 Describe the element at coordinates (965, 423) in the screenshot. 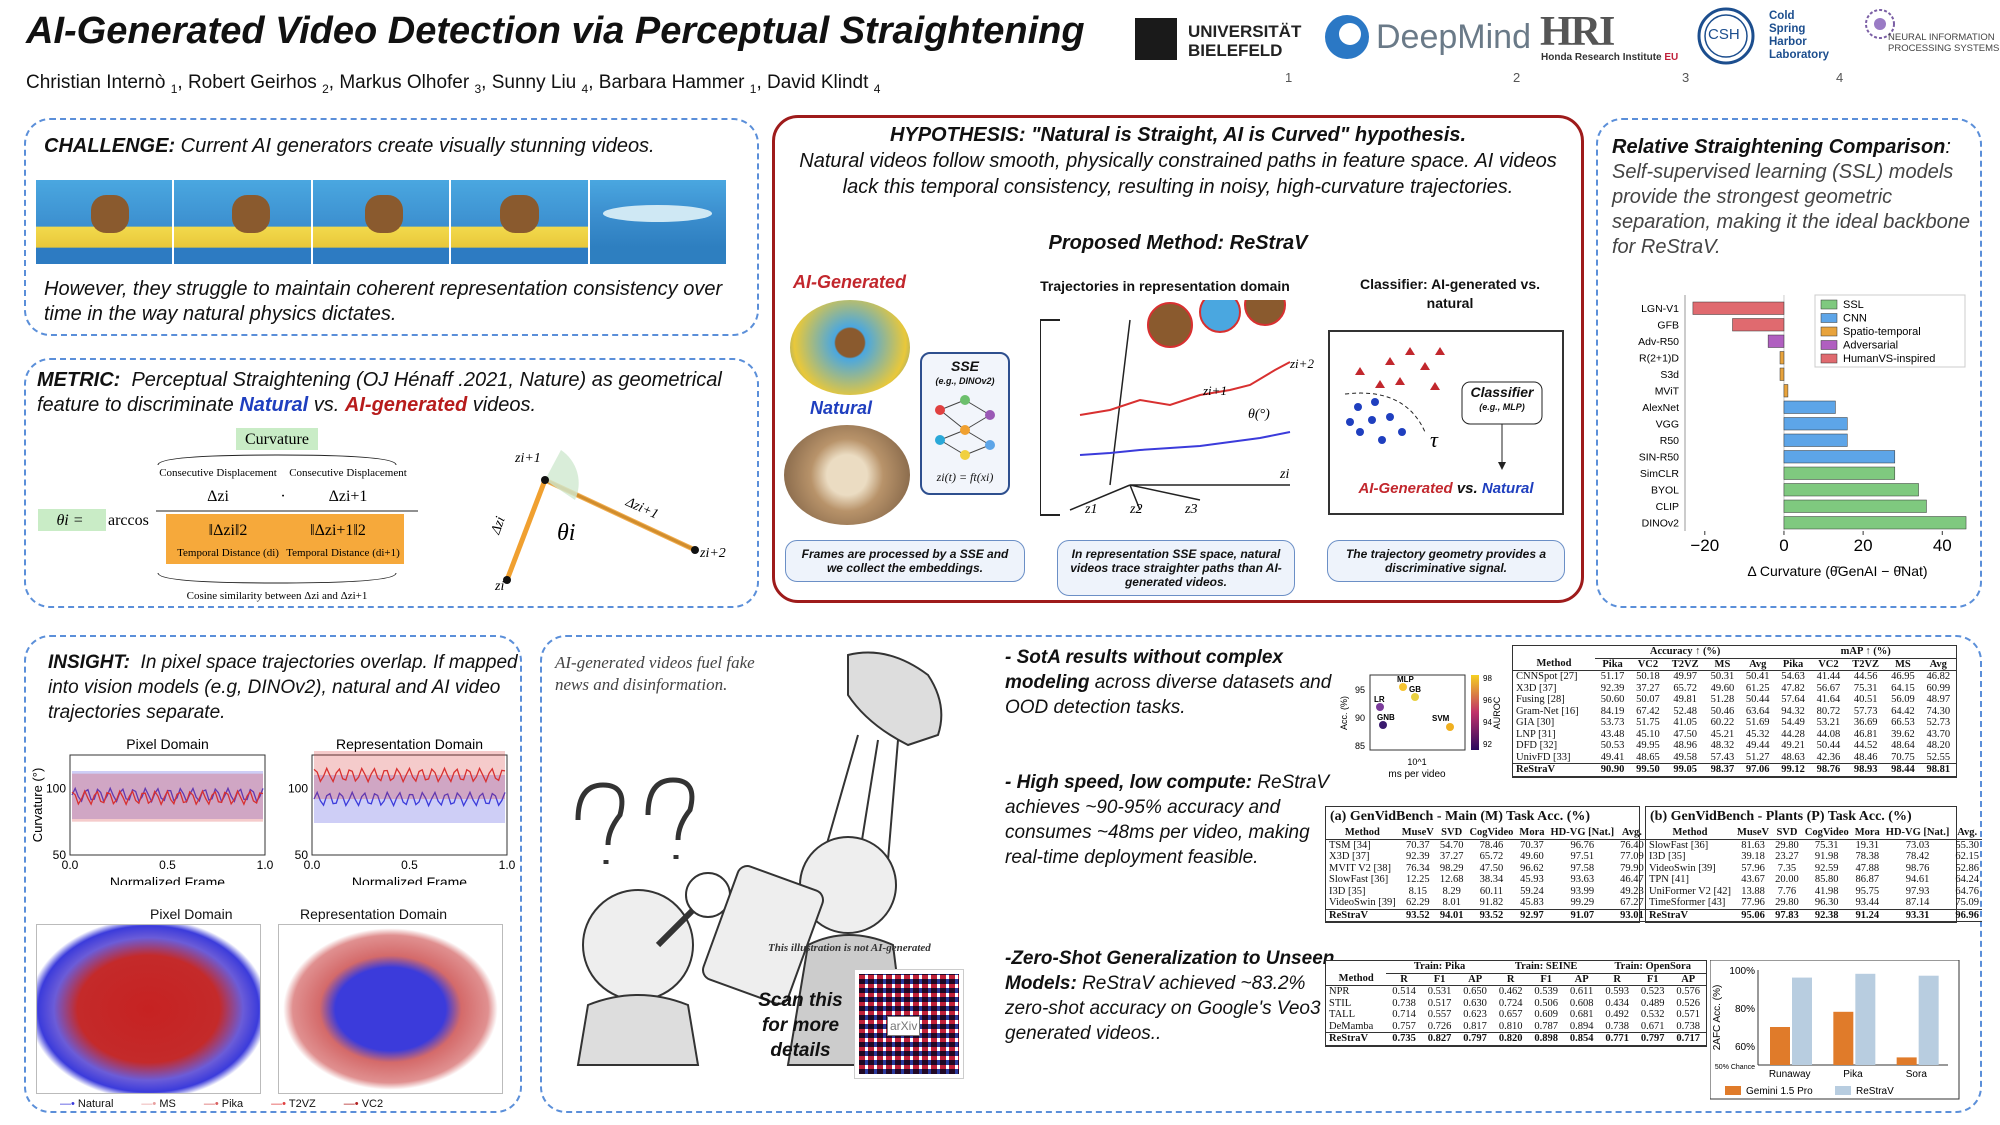

I see `sse-encoder` at that location.